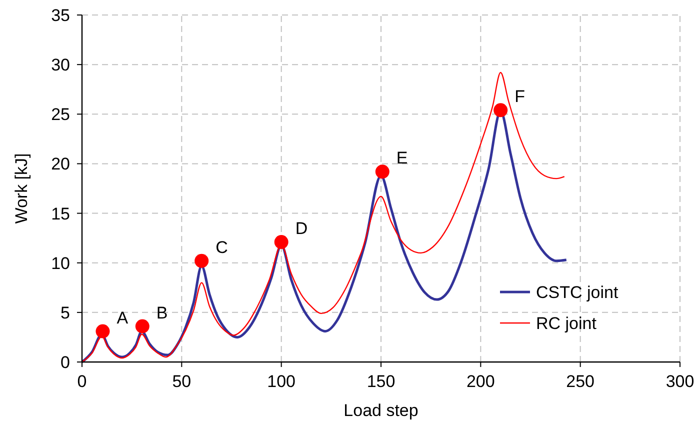 The height and width of the screenshot is (434, 697). Describe the element at coordinates (281, 381) in the screenshot. I see `x-tick-label: 100` at that location.